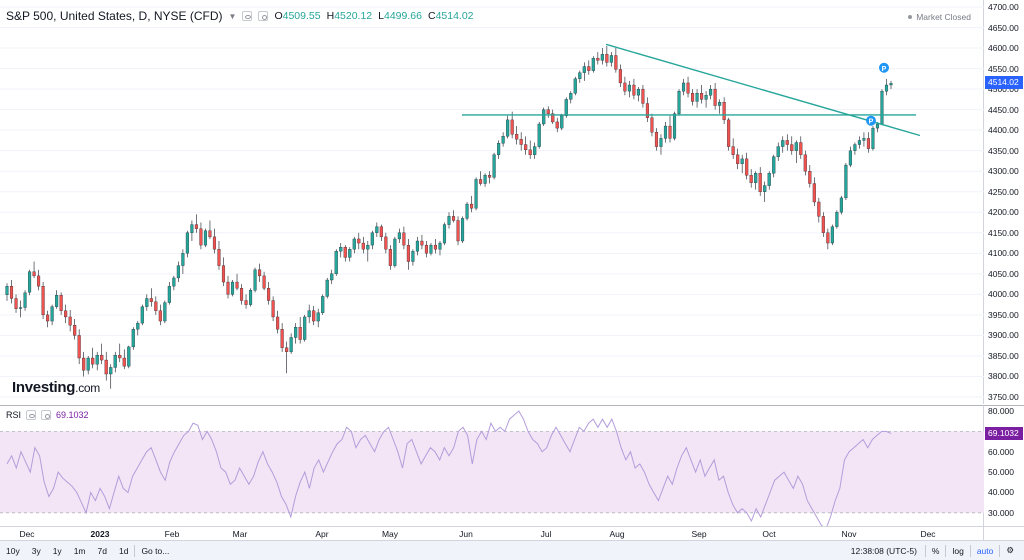 This screenshot has height=560, width=1024. What do you see at coordinates (114, 16) in the screenshot?
I see `symbol-title: S&P 500, United States, D, NYSE (CFD)` at bounding box center [114, 16].